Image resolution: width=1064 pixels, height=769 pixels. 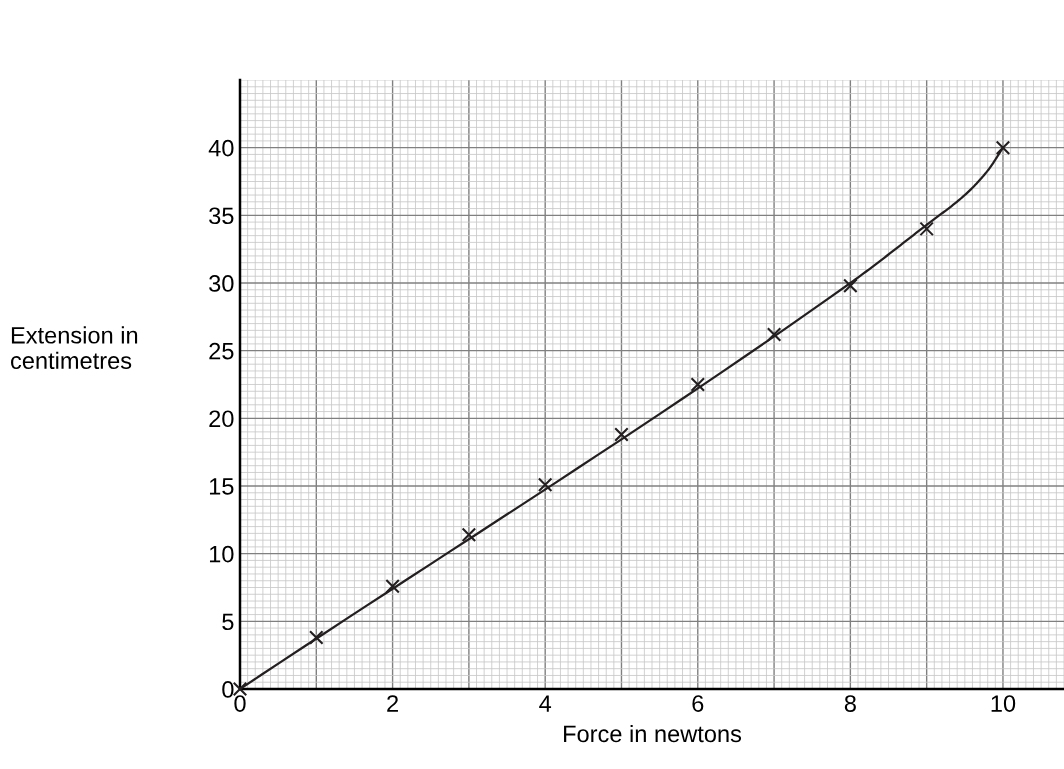 What do you see at coordinates (653, 733) in the screenshot?
I see `x-axis-title: Force in newtons` at bounding box center [653, 733].